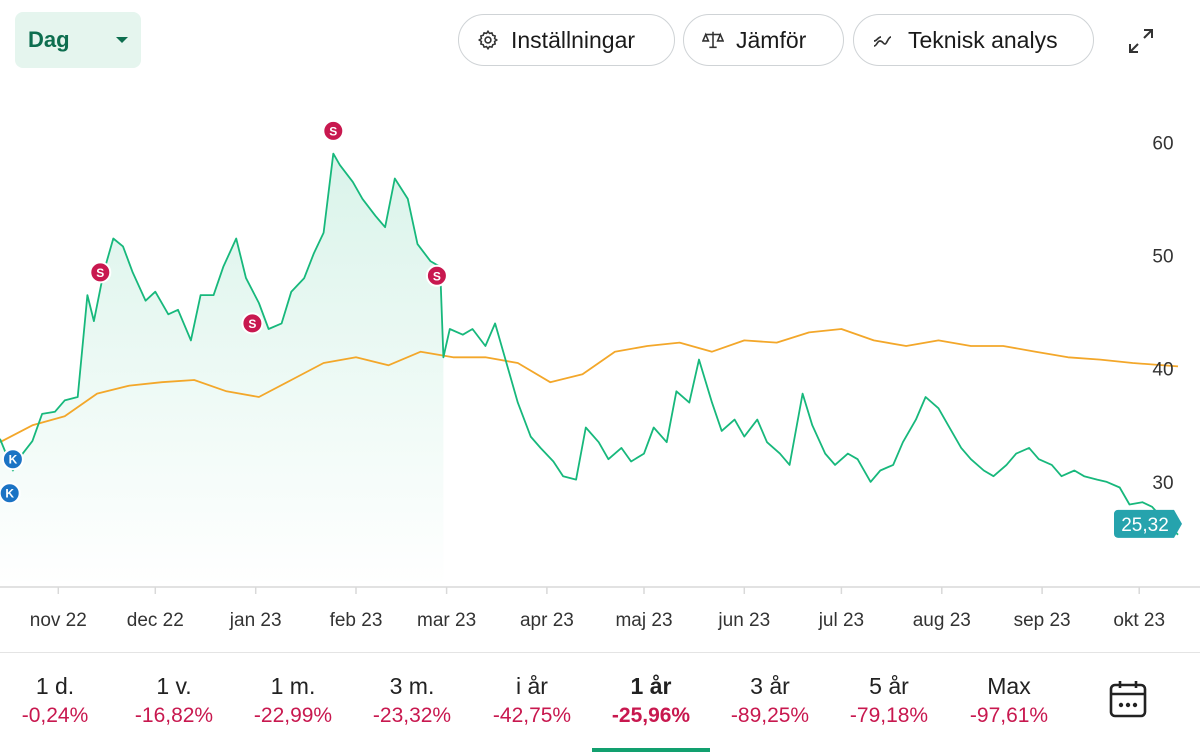 The width and height of the screenshot is (1200, 754). Describe the element at coordinates (412, 715) in the screenshot. I see `period-tab-change: -23,32%` at that location.